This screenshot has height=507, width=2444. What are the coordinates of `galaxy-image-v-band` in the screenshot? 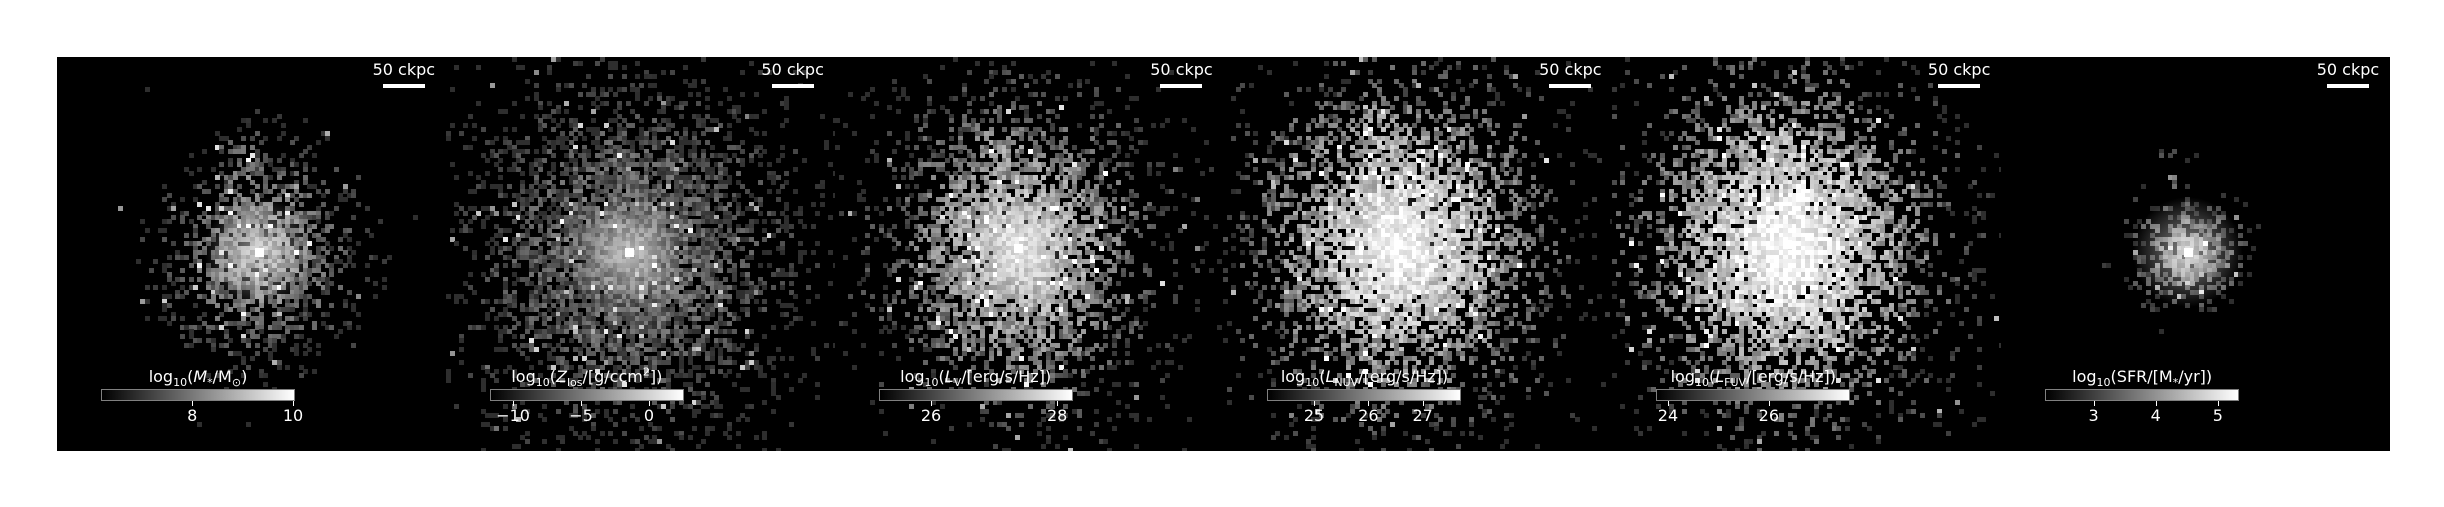 It's located at (1029, 254).